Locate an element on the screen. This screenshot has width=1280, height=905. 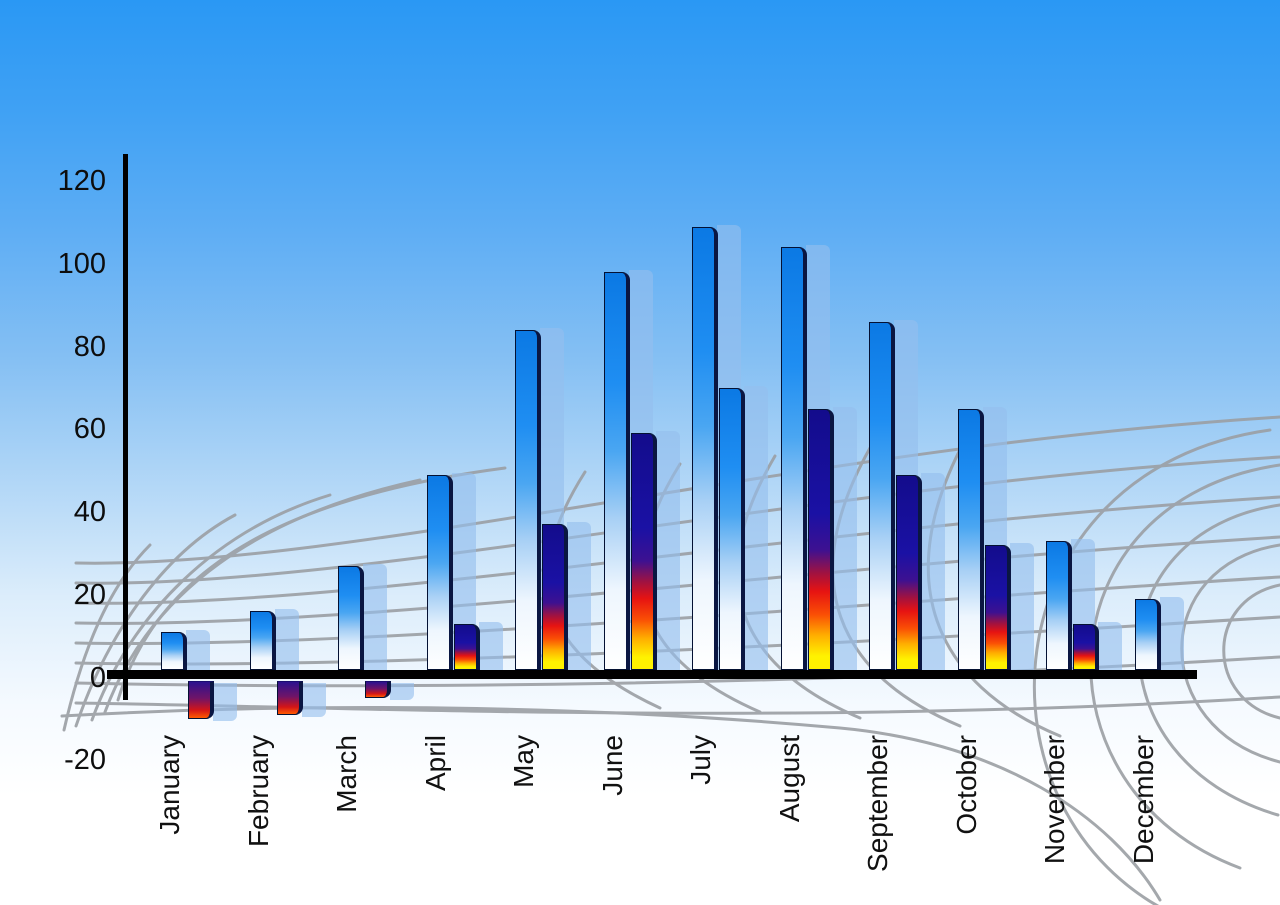
bar-shadow-may-s2 is located at coordinates (579, 599).